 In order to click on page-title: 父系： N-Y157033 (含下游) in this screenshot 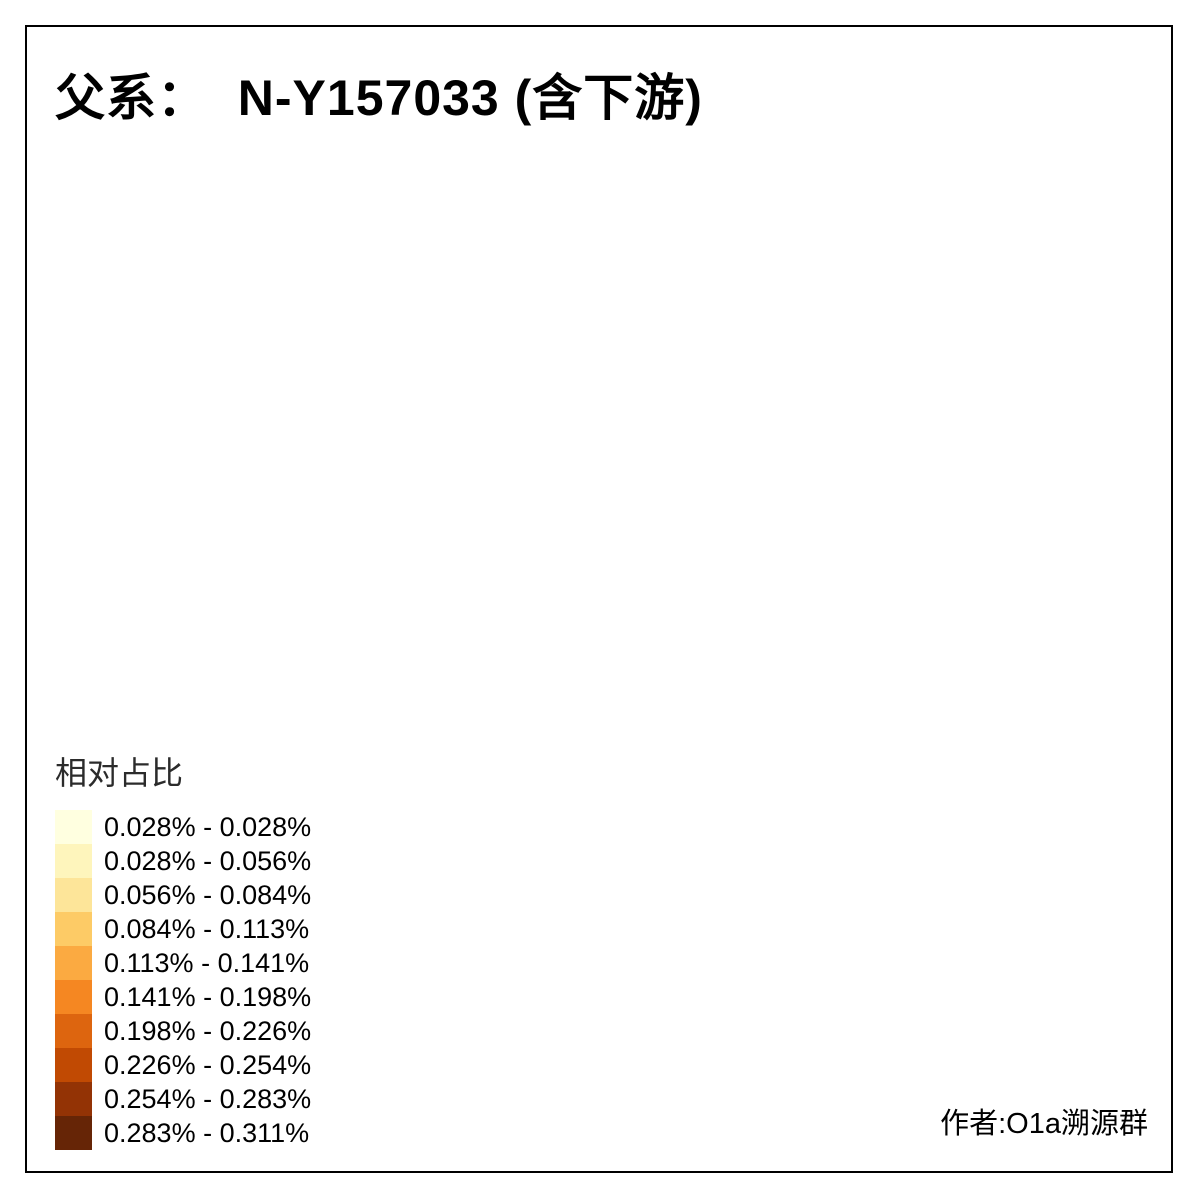, I will do `click(379, 98)`.